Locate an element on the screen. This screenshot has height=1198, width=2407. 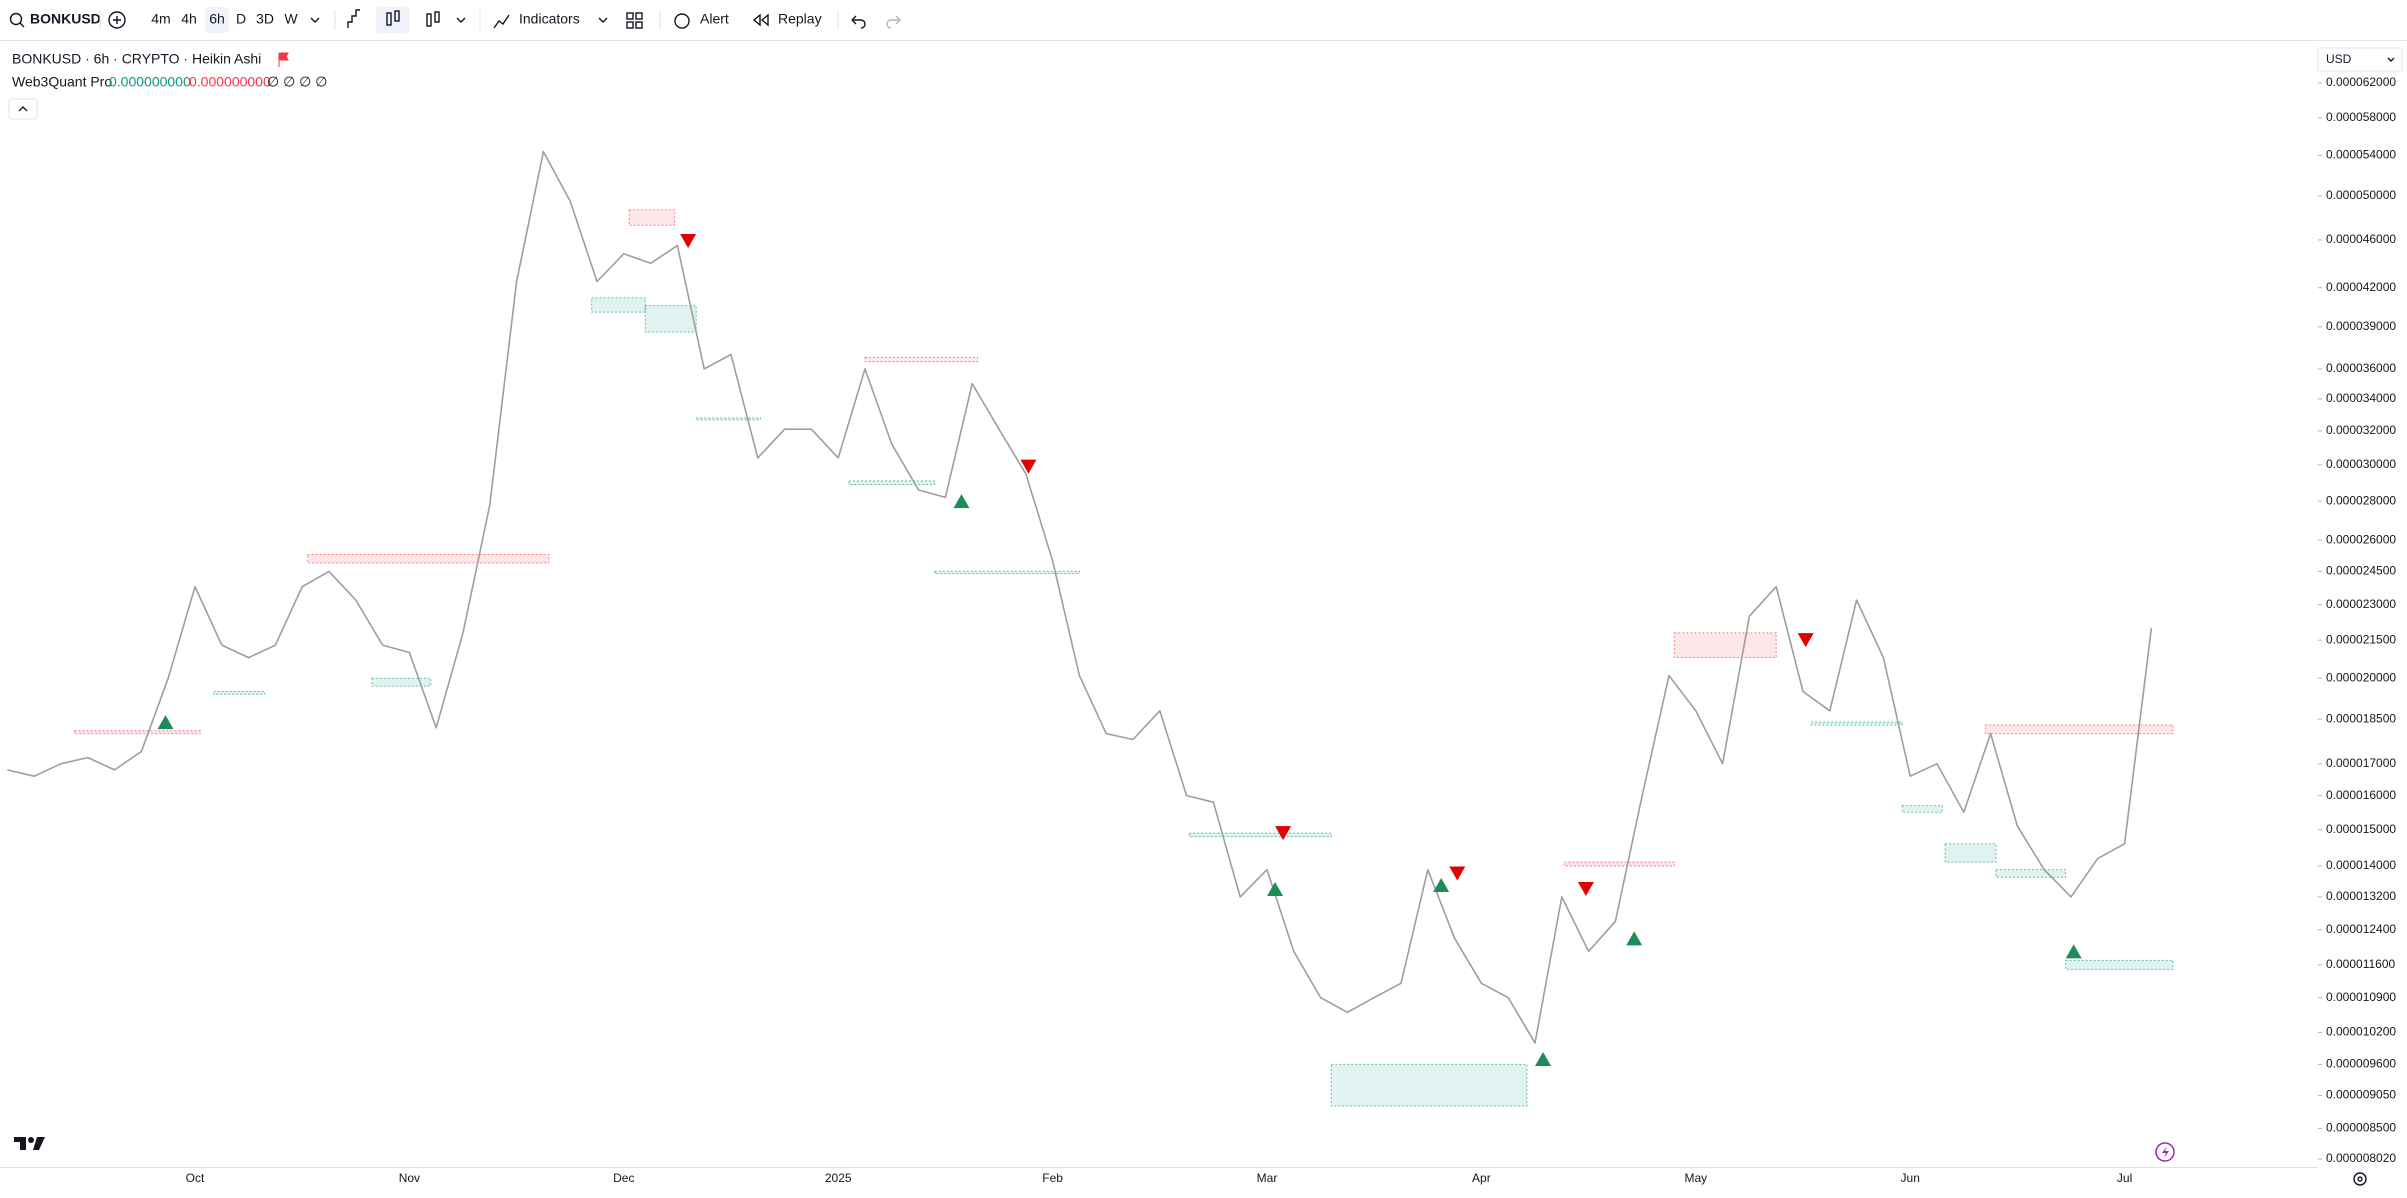
lightning-circle is located at coordinates (2165, 1152).